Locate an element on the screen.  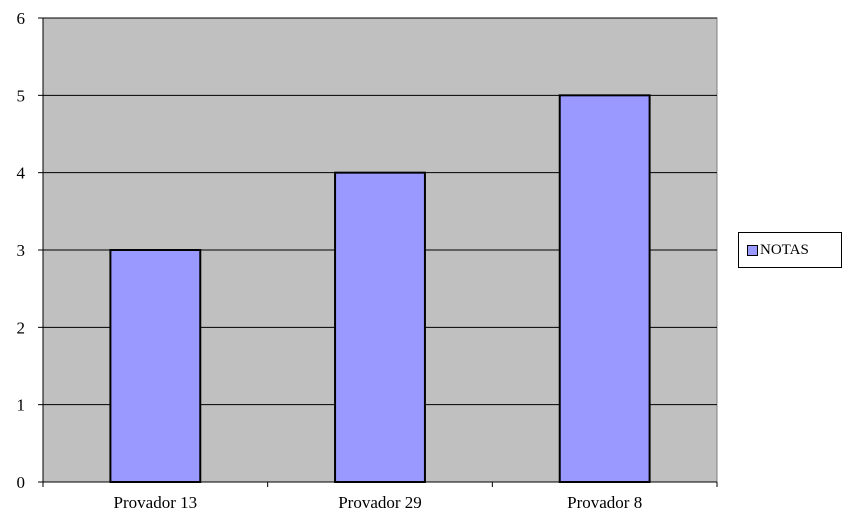
y-tick-label: 1 is located at coordinates (21, 405).